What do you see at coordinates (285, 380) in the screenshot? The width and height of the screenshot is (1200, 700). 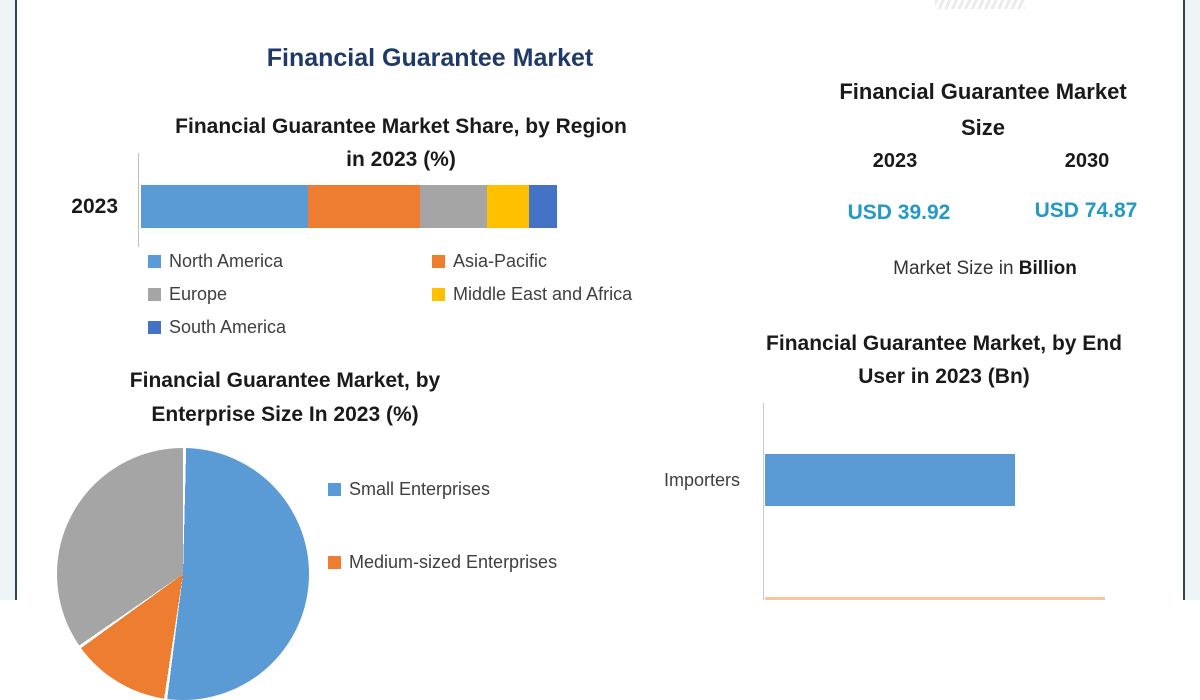 I see `pie-chart-title-line1: Financial Guarantee Market, by` at bounding box center [285, 380].